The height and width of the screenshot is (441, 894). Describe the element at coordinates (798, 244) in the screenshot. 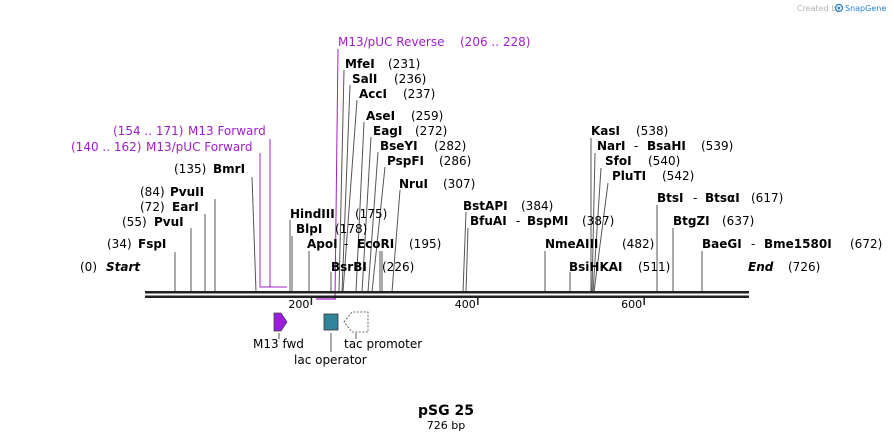

I see `site-name: Bme1580I` at that location.